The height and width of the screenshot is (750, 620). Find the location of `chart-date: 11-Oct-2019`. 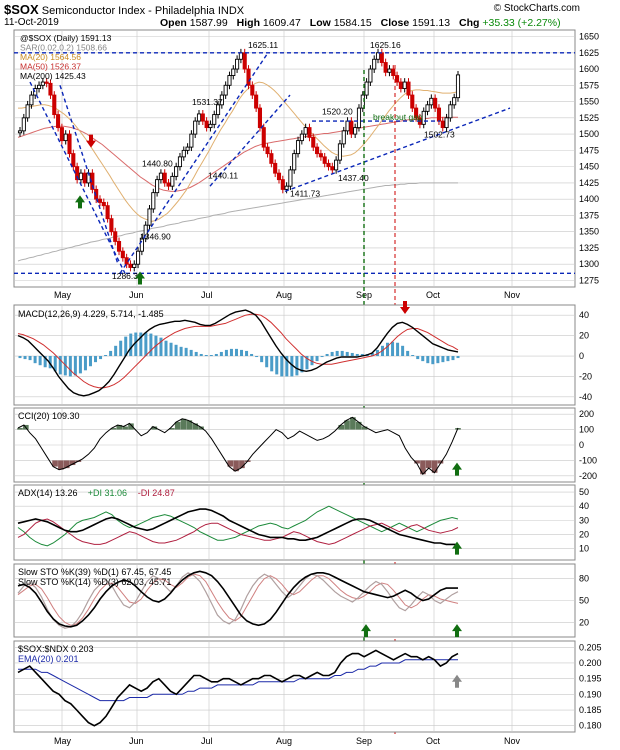

chart-date: 11-Oct-2019 is located at coordinates (31, 22).